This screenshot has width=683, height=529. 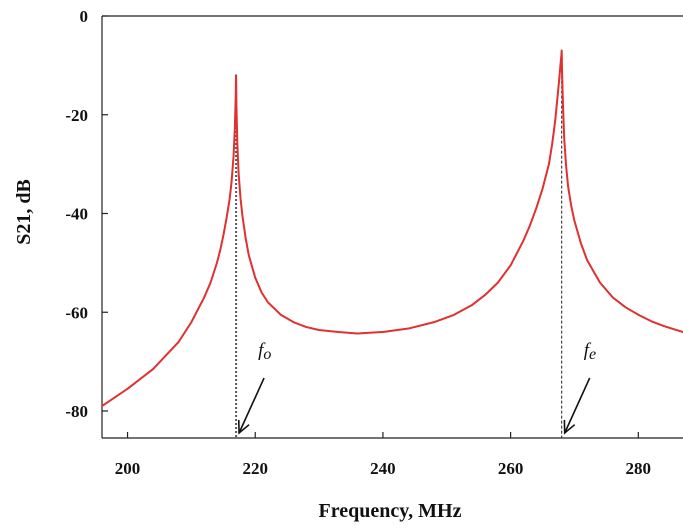 What do you see at coordinates (76, 411) in the screenshot?
I see `y-tick-label: -80` at bounding box center [76, 411].